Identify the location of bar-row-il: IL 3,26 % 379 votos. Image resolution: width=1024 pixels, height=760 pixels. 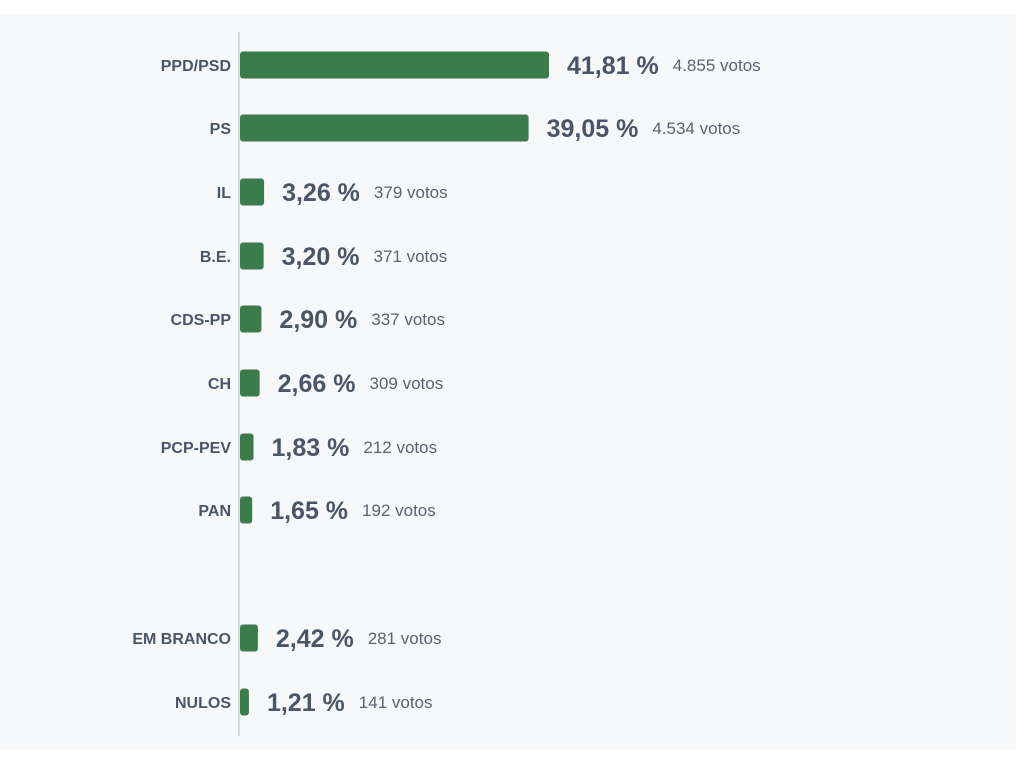
(332, 192).